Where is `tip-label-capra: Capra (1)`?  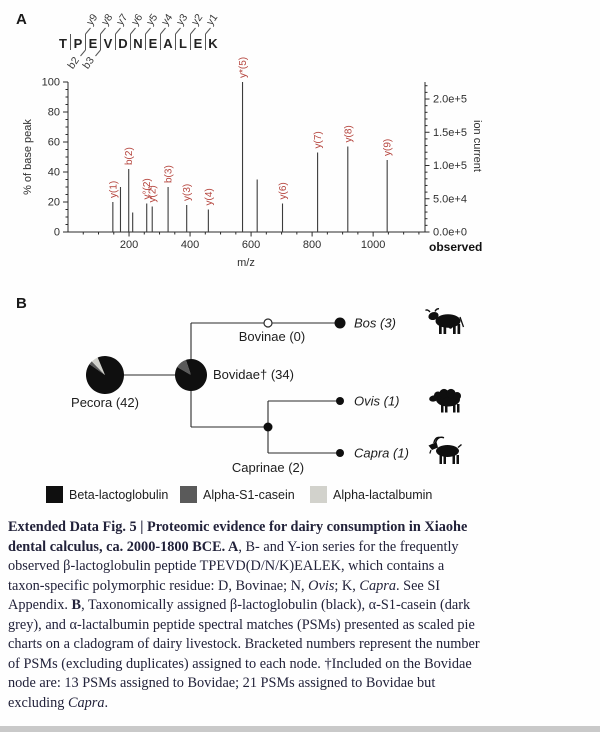
tip-label-capra: Capra (1) is located at coordinates (381, 453).